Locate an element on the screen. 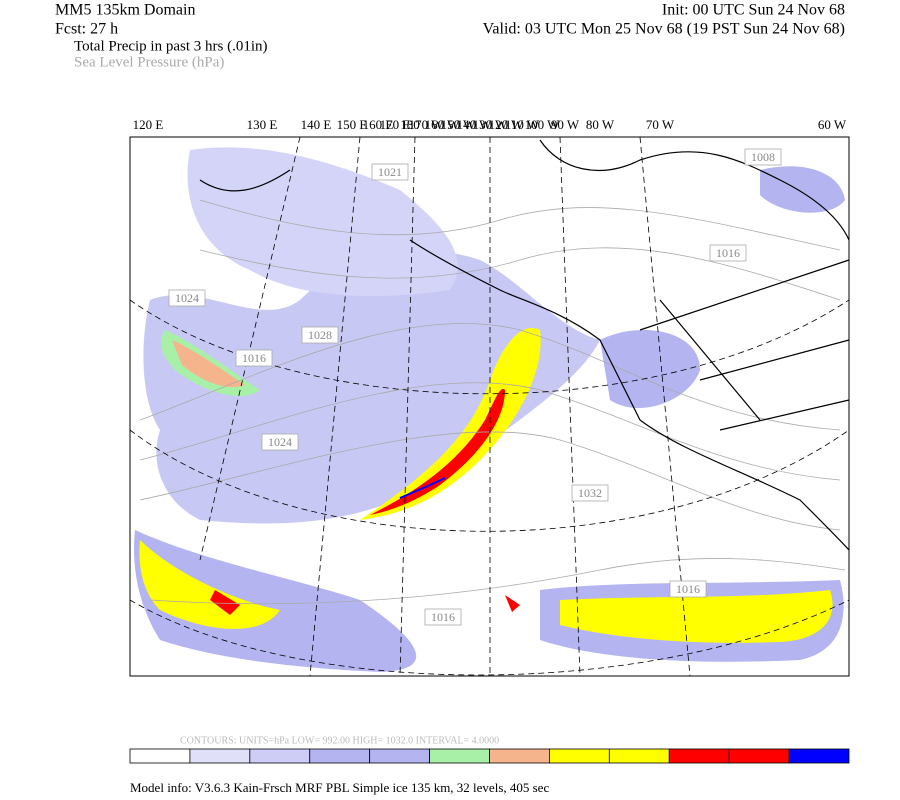 The image size is (900, 800). longitude-label: 110 W is located at coordinates (522, 124).